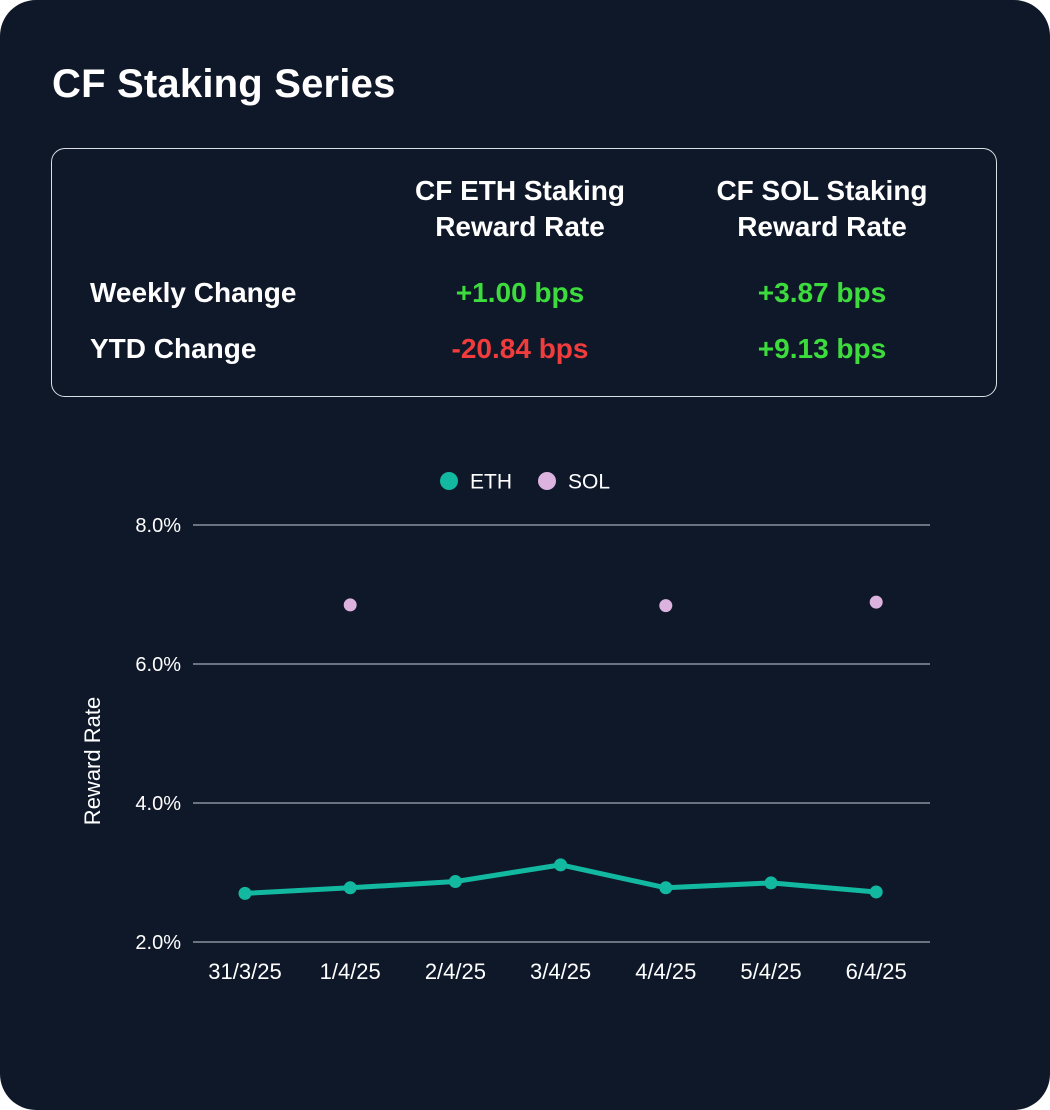  Describe the element at coordinates (158, 665) in the screenshot. I see `y-tick-label: 6.0%` at that location.